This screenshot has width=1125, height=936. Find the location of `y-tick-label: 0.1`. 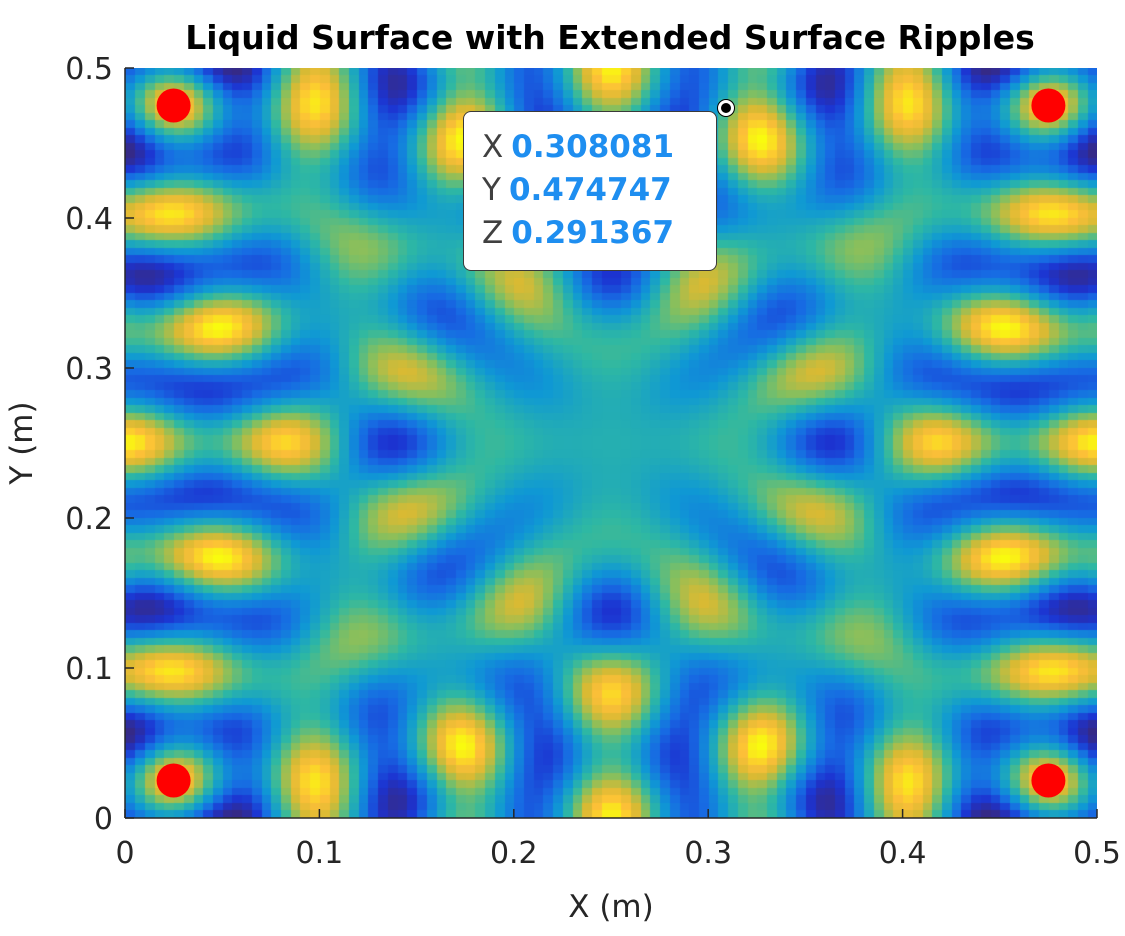

y-tick-label: 0.1 is located at coordinates (89, 669).